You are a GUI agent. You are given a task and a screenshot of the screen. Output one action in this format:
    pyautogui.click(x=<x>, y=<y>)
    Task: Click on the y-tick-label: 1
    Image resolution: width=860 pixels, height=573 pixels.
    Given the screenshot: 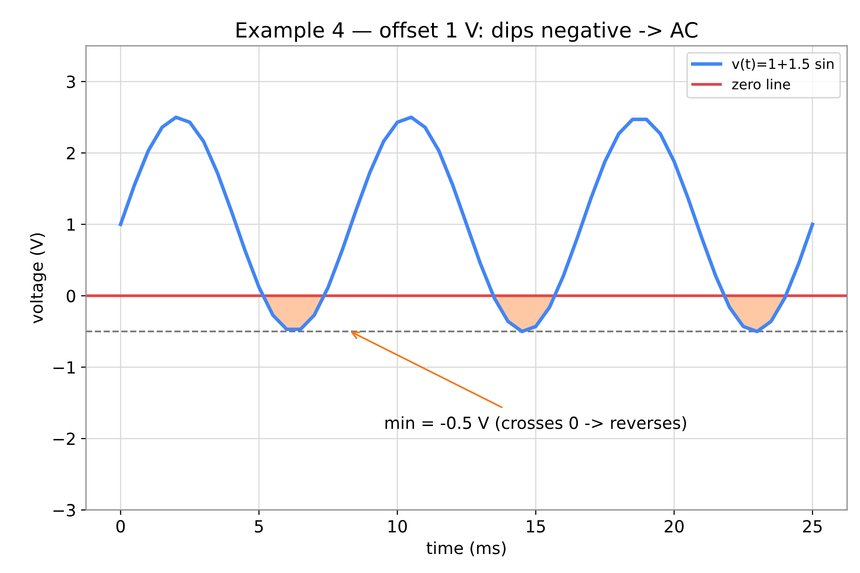 What is the action you would take?
    pyautogui.click(x=71, y=224)
    